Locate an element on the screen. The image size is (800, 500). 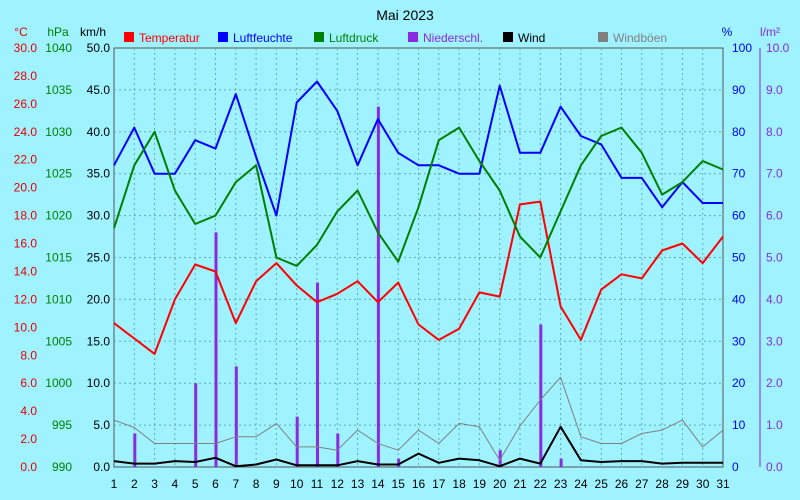
axis-tick-temp: 14.0 is located at coordinates (26, 272).